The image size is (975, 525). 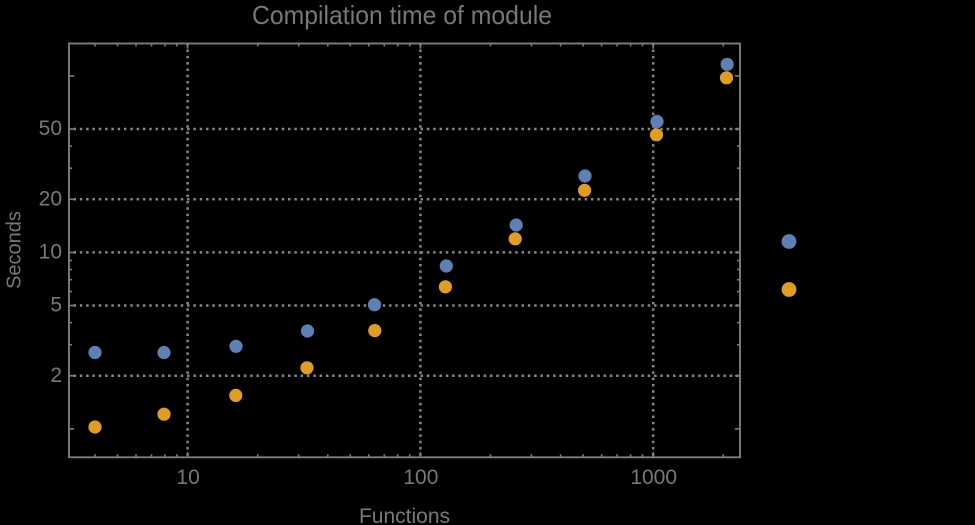 I want to click on svg-text: 20, so click(x=50, y=198).